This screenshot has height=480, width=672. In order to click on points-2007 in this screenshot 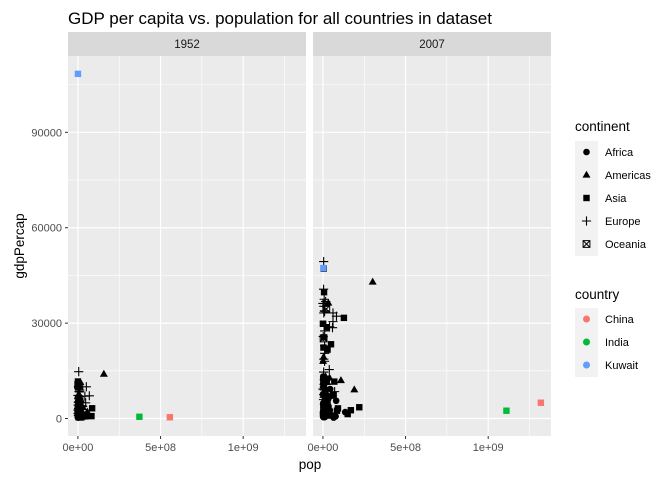, I will do `click(431, 338)`.